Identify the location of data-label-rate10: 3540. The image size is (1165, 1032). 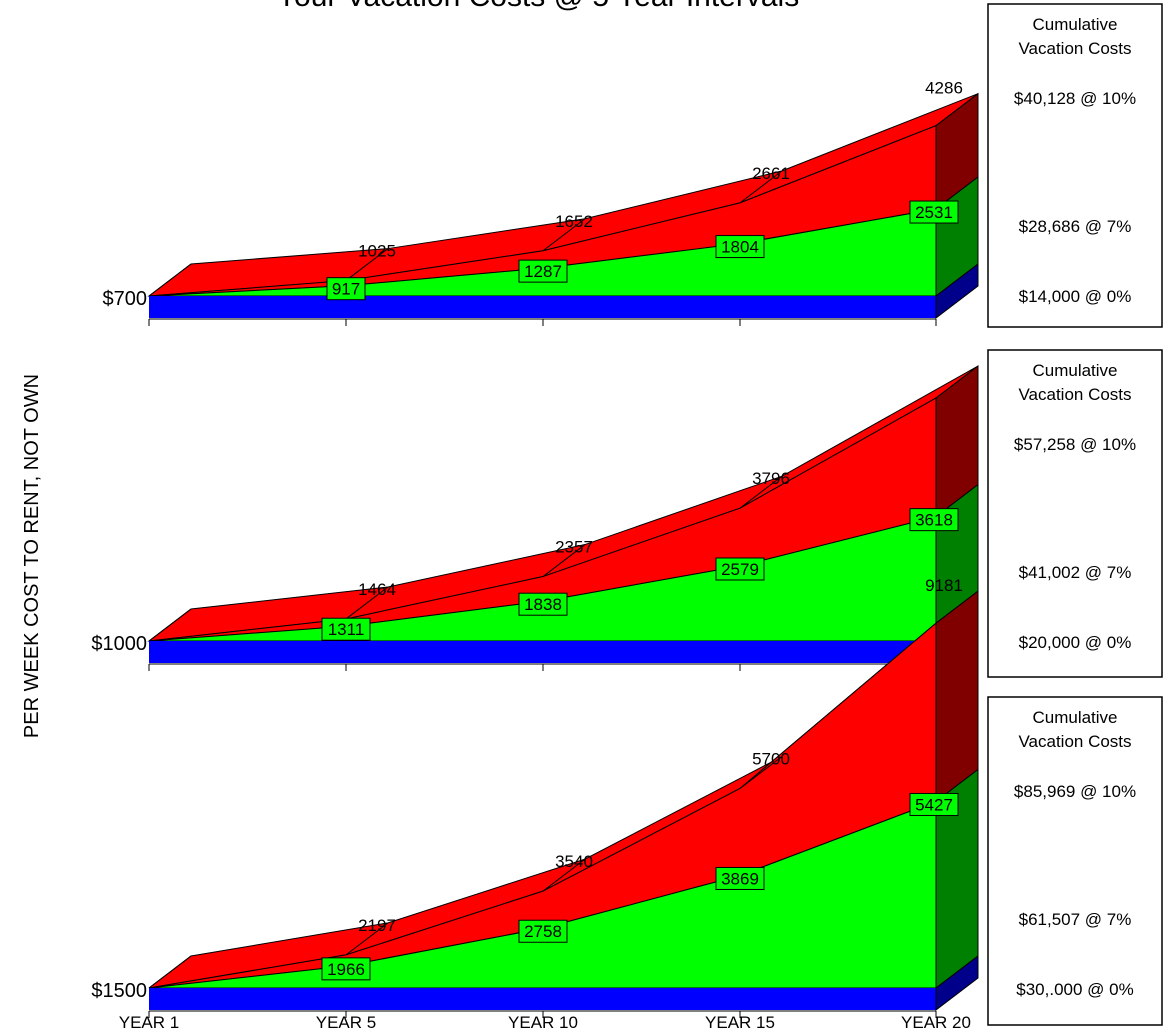
(574, 861).